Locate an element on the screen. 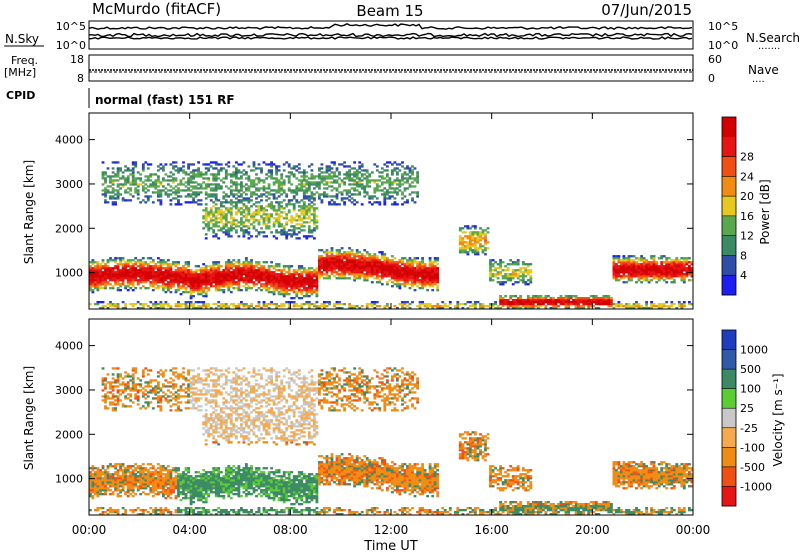 The height and width of the screenshot is (554, 800). y-tick-label: 3000 is located at coordinates (69, 184).